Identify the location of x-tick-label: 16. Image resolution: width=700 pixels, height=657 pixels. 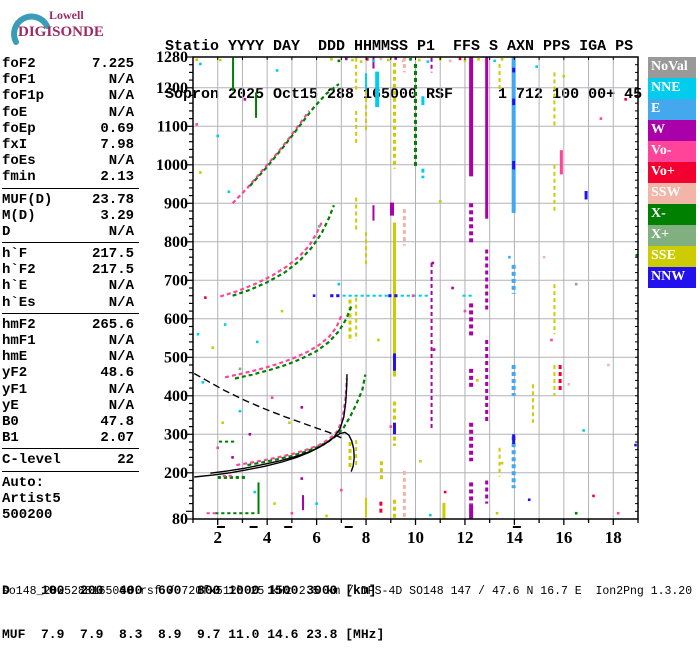
(563, 537).